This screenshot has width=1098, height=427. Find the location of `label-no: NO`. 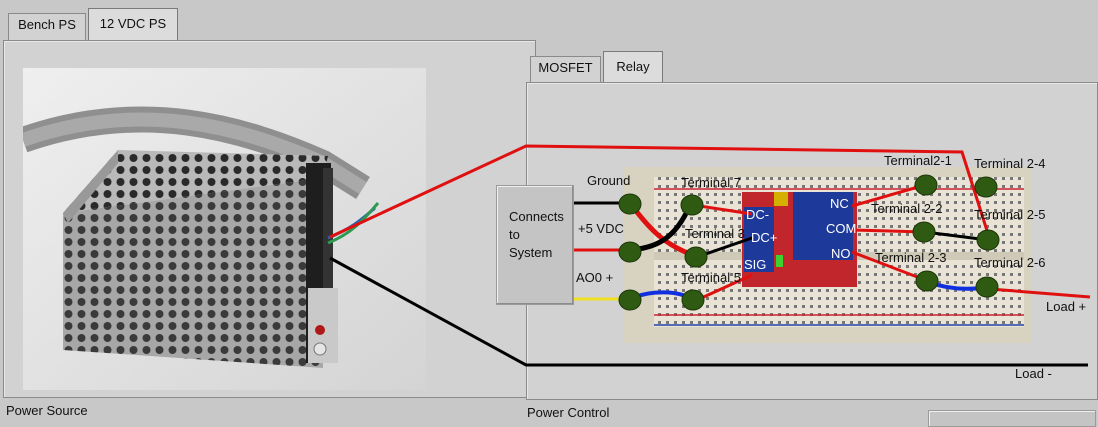

label-no: NO is located at coordinates (841, 253).